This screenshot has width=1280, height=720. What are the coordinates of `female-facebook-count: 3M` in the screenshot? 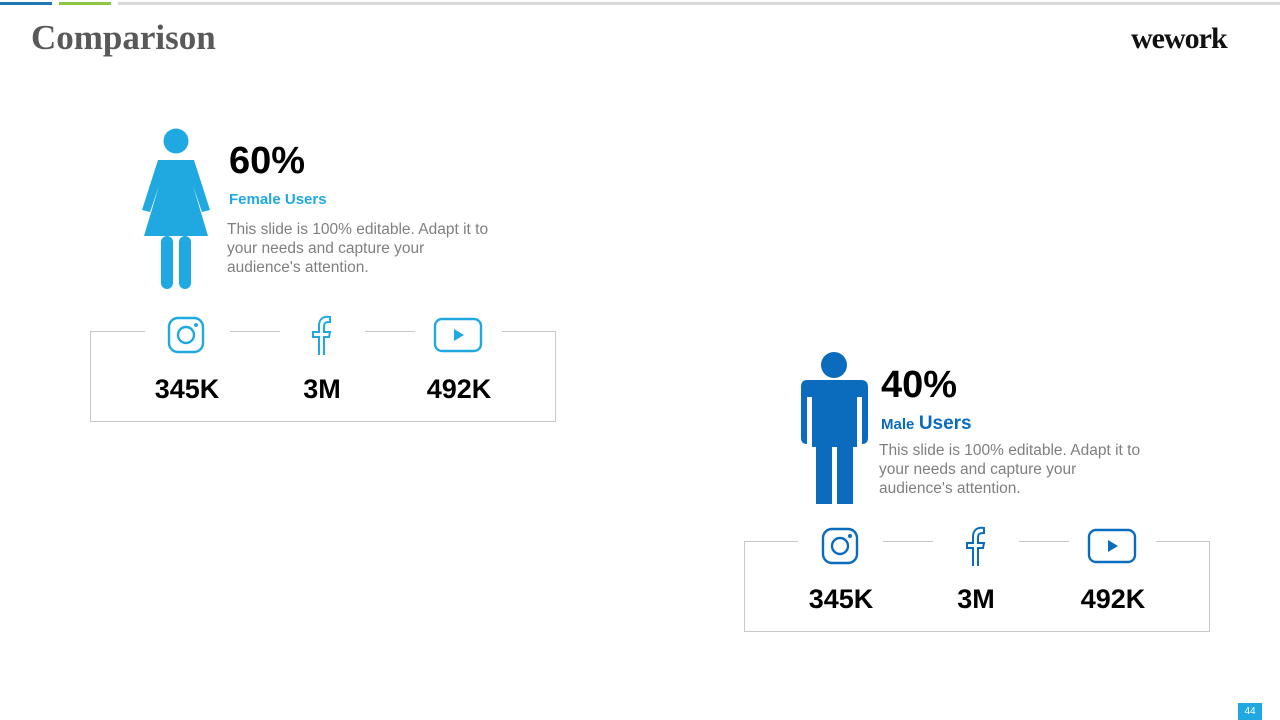 It's located at (322, 389).